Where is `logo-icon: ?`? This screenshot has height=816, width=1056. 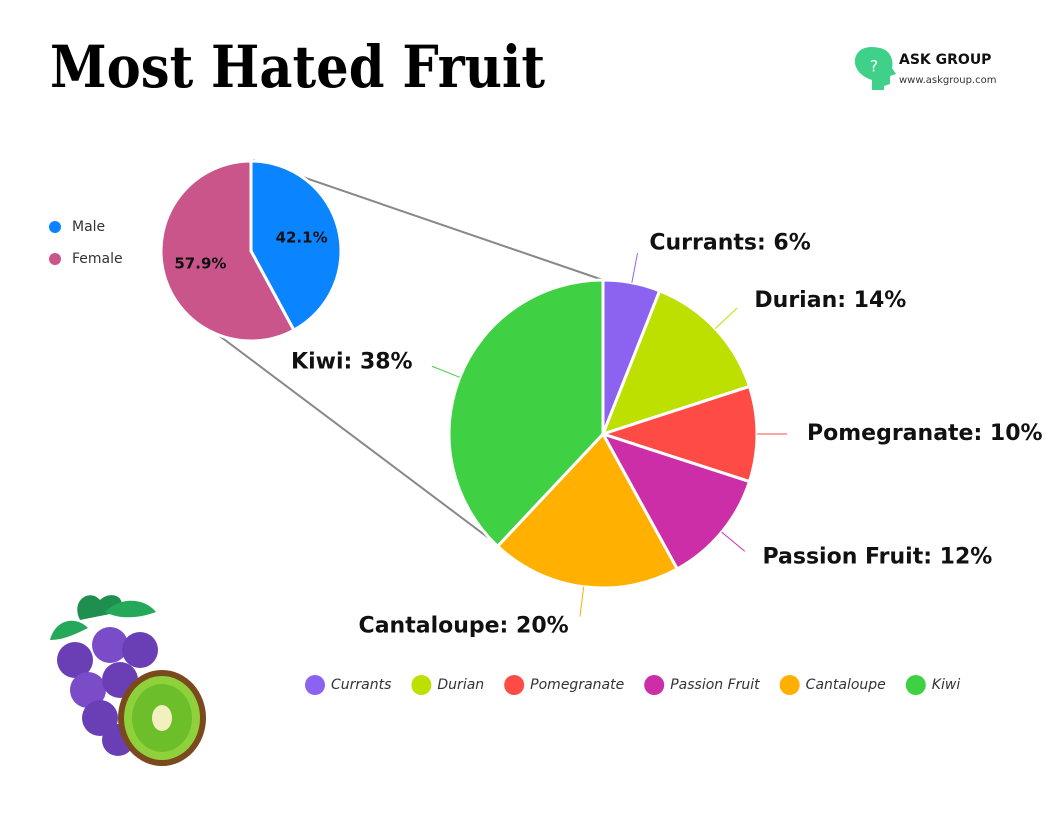
logo-icon: ? is located at coordinates (875, 68).